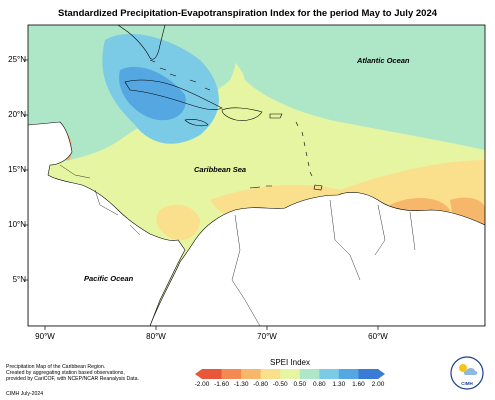 The image size is (495, 400). Describe the element at coordinates (280, 384) in the screenshot. I see `legend-tick-label: -0.50` at that location.